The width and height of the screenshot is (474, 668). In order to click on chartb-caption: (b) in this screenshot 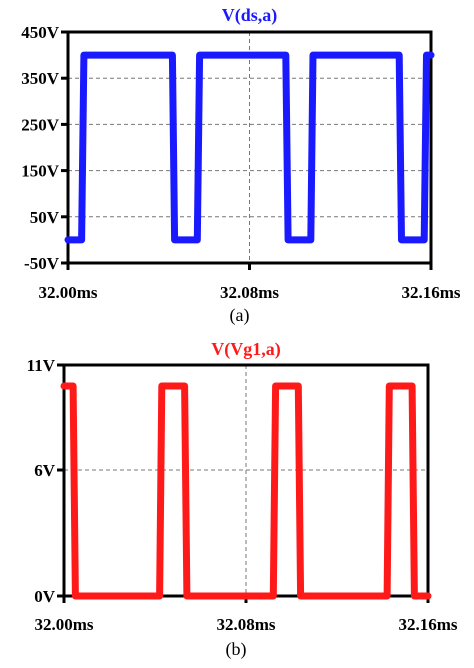, I will do `click(236, 649)`.